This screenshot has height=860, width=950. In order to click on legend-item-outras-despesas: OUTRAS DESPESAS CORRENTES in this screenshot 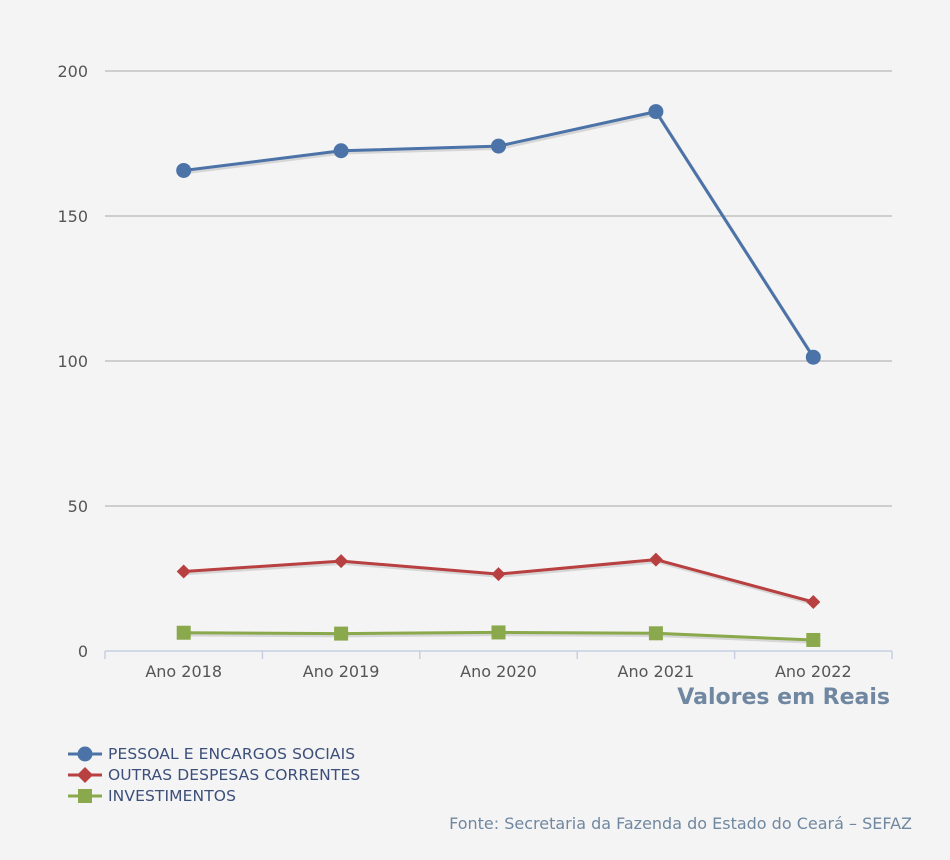, I will do `click(214, 774)`.